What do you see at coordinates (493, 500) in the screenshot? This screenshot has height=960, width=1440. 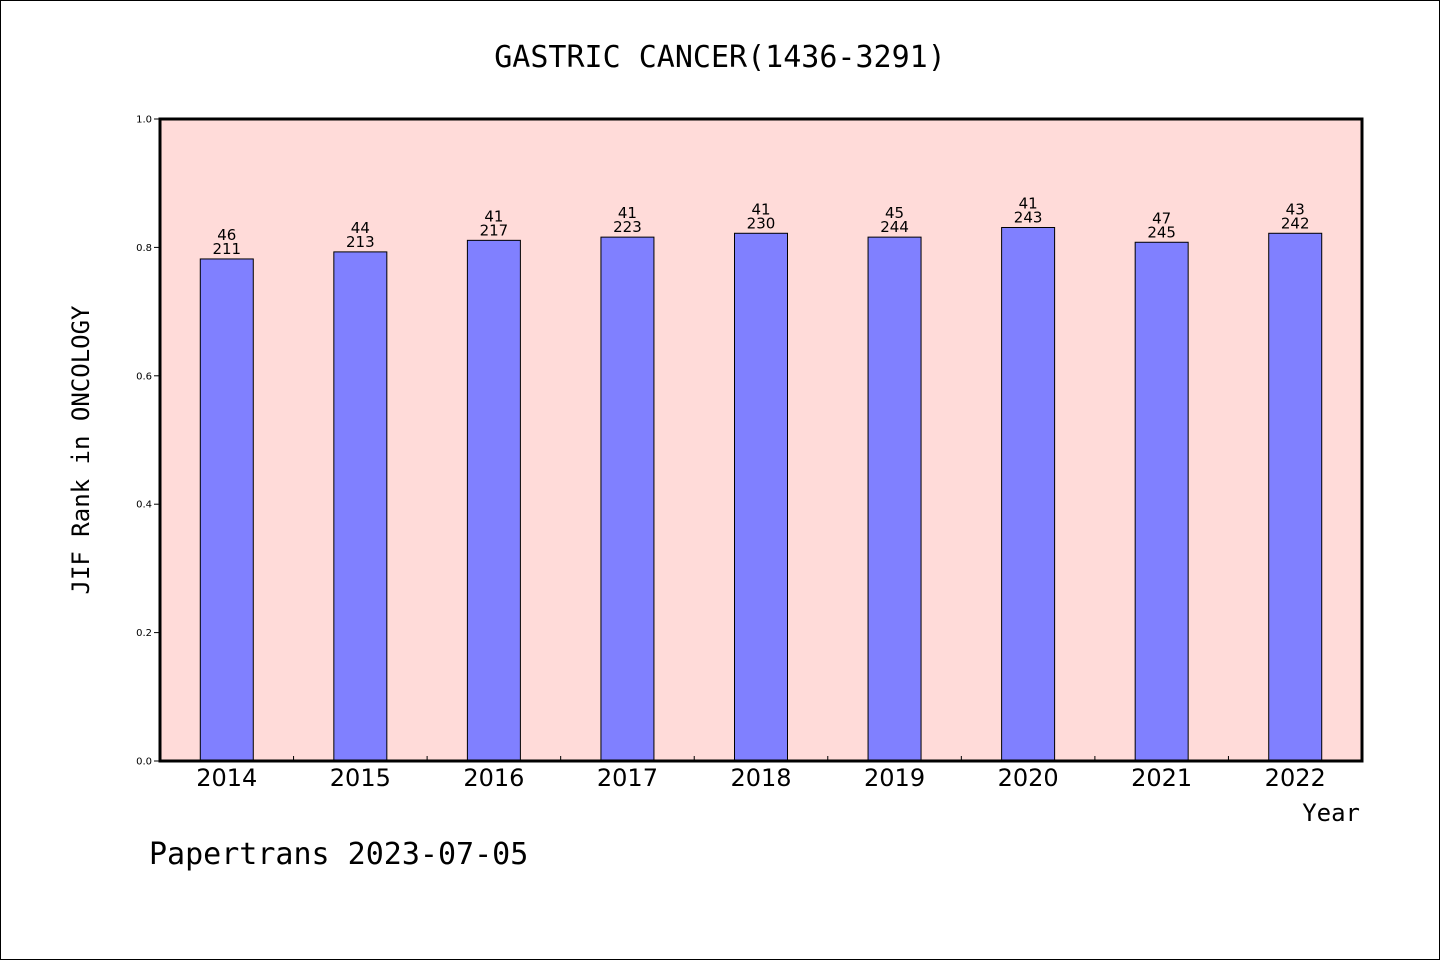 I see `bar-2016` at bounding box center [493, 500].